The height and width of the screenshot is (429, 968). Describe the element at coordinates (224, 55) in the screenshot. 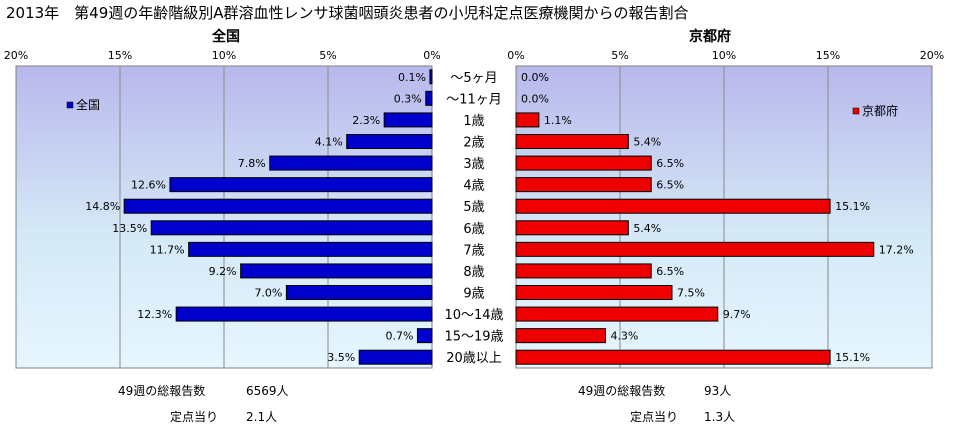

I see `left-tick-label: 10%` at that location.